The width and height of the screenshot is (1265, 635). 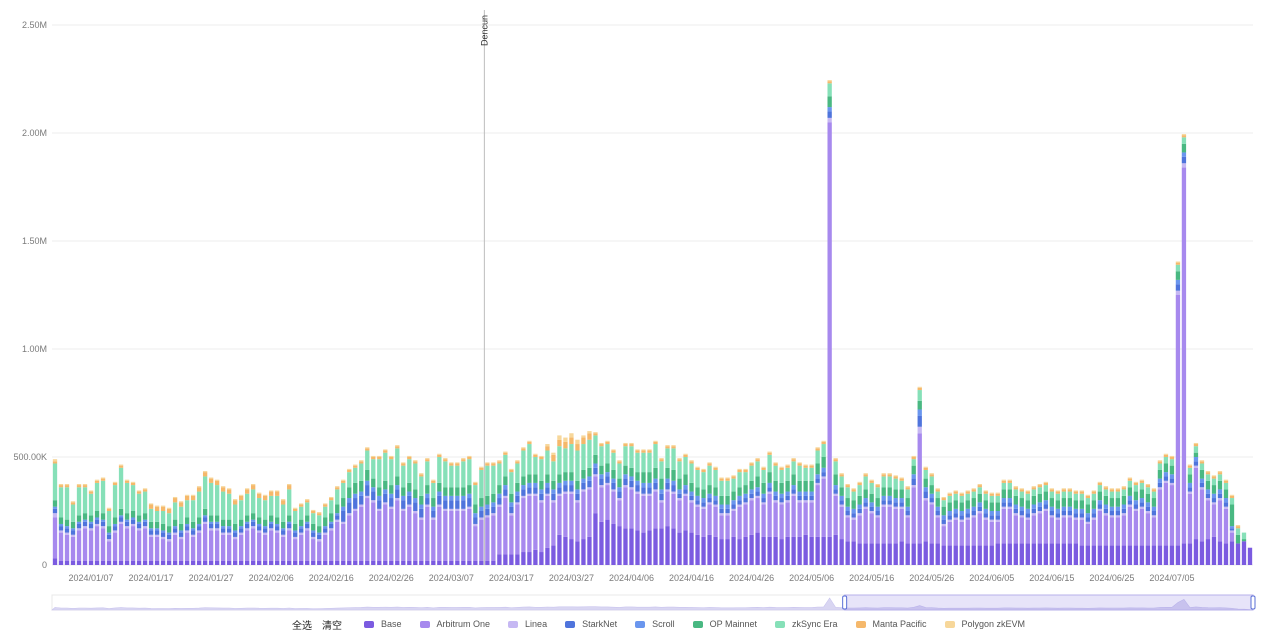 I want to click on legend-item: zkSync Era, so click(x=806, y=624).